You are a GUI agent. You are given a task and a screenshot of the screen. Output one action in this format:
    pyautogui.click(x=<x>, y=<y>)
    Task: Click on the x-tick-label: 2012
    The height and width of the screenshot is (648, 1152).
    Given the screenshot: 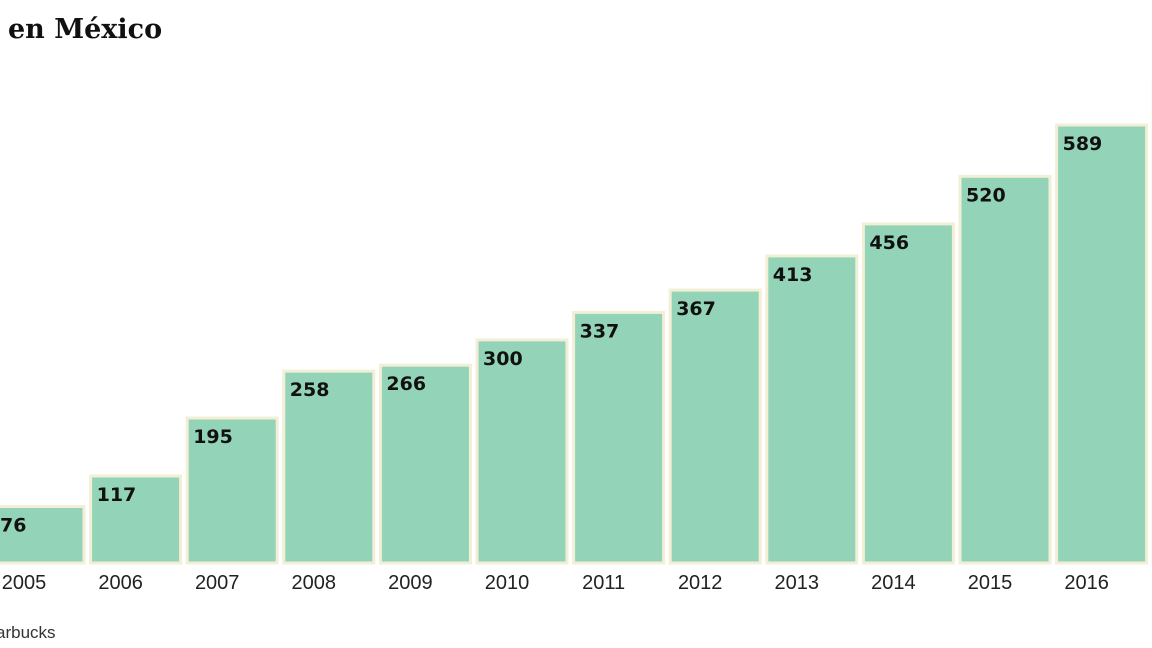 What is the action you would take?
    pyautogui.click(x=700, y=583)
    